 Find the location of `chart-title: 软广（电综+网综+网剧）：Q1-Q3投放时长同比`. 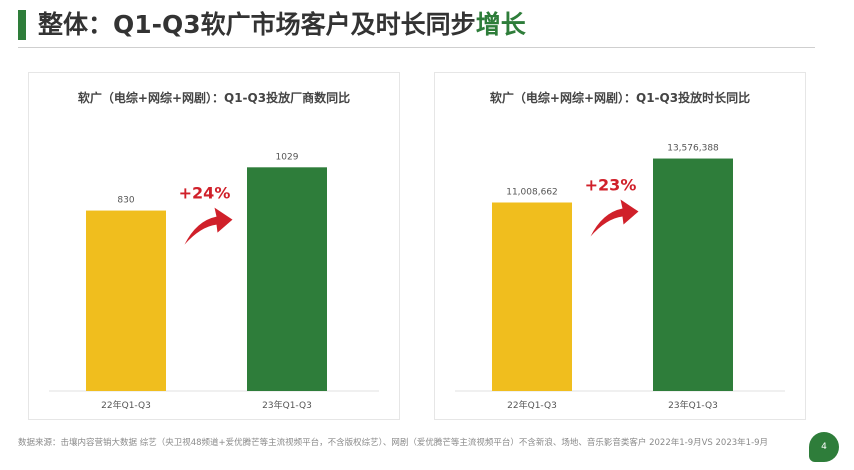

chart-title: 软广（电综+网综+网剧）：Q1-Q3投放时长同比 is located at coordinates (620, 98).